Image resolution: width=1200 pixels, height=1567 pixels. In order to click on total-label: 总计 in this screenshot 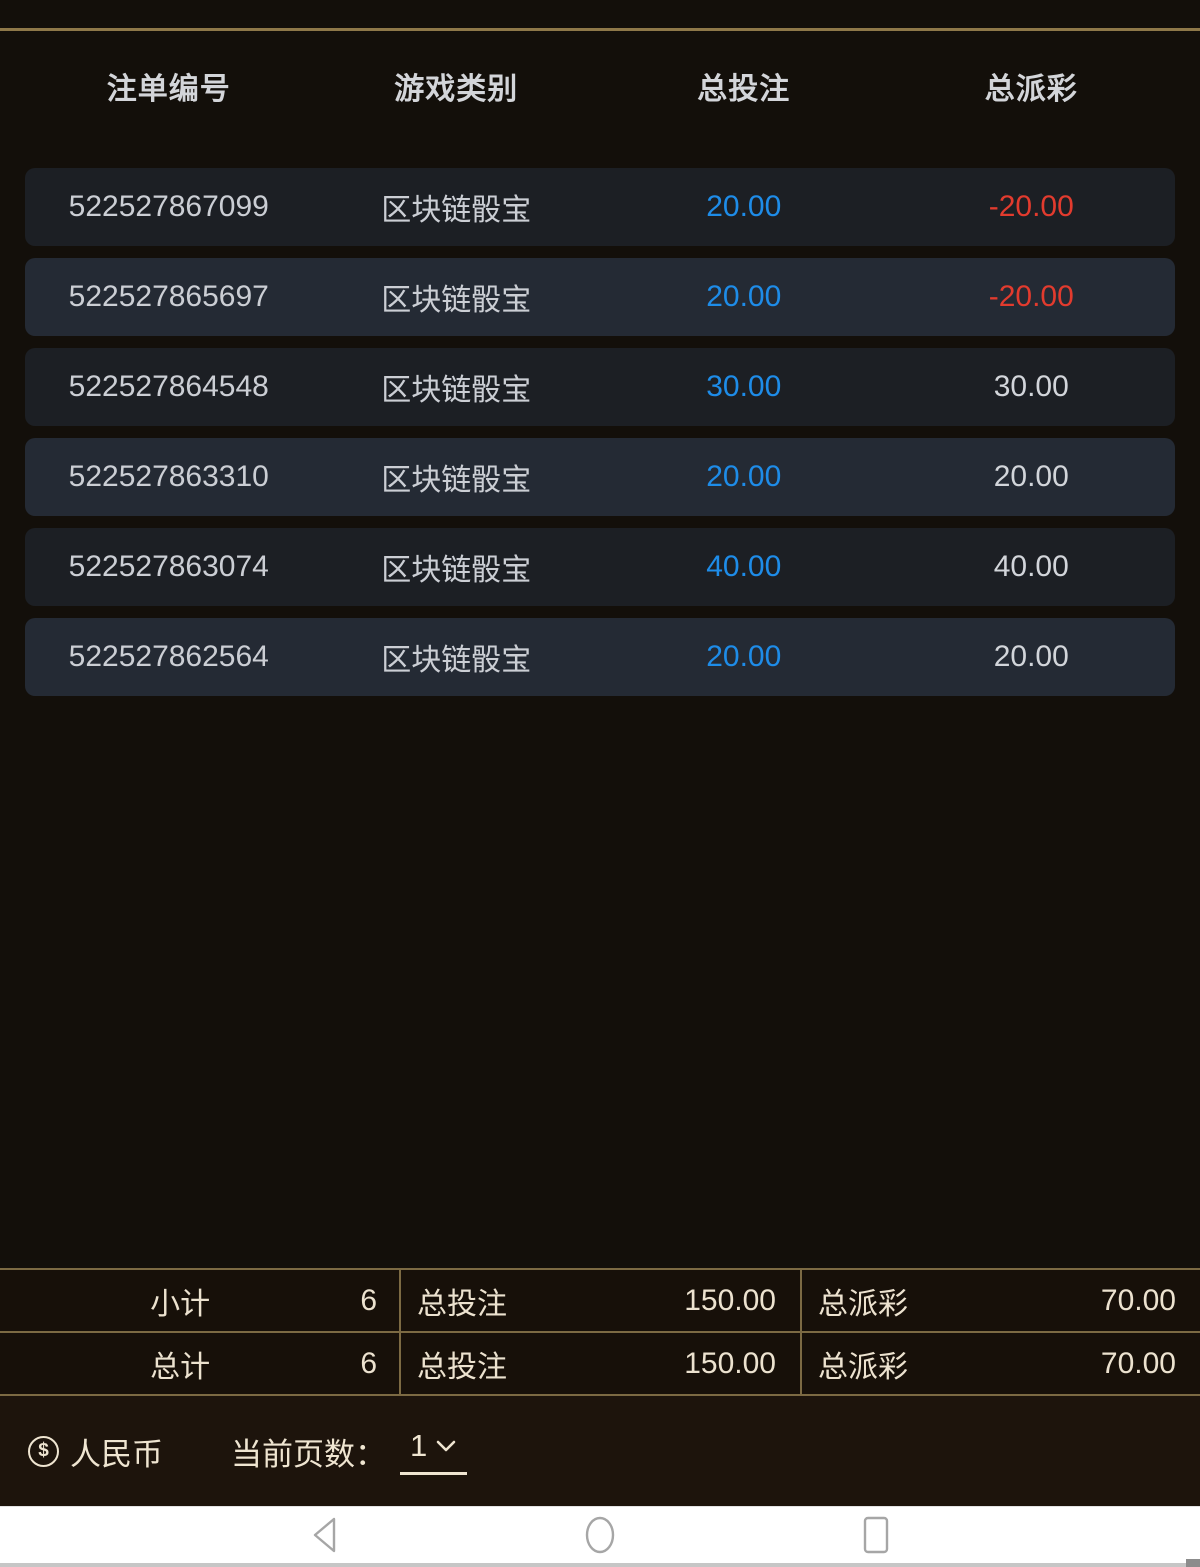, I will do `click(180, 1367)`.